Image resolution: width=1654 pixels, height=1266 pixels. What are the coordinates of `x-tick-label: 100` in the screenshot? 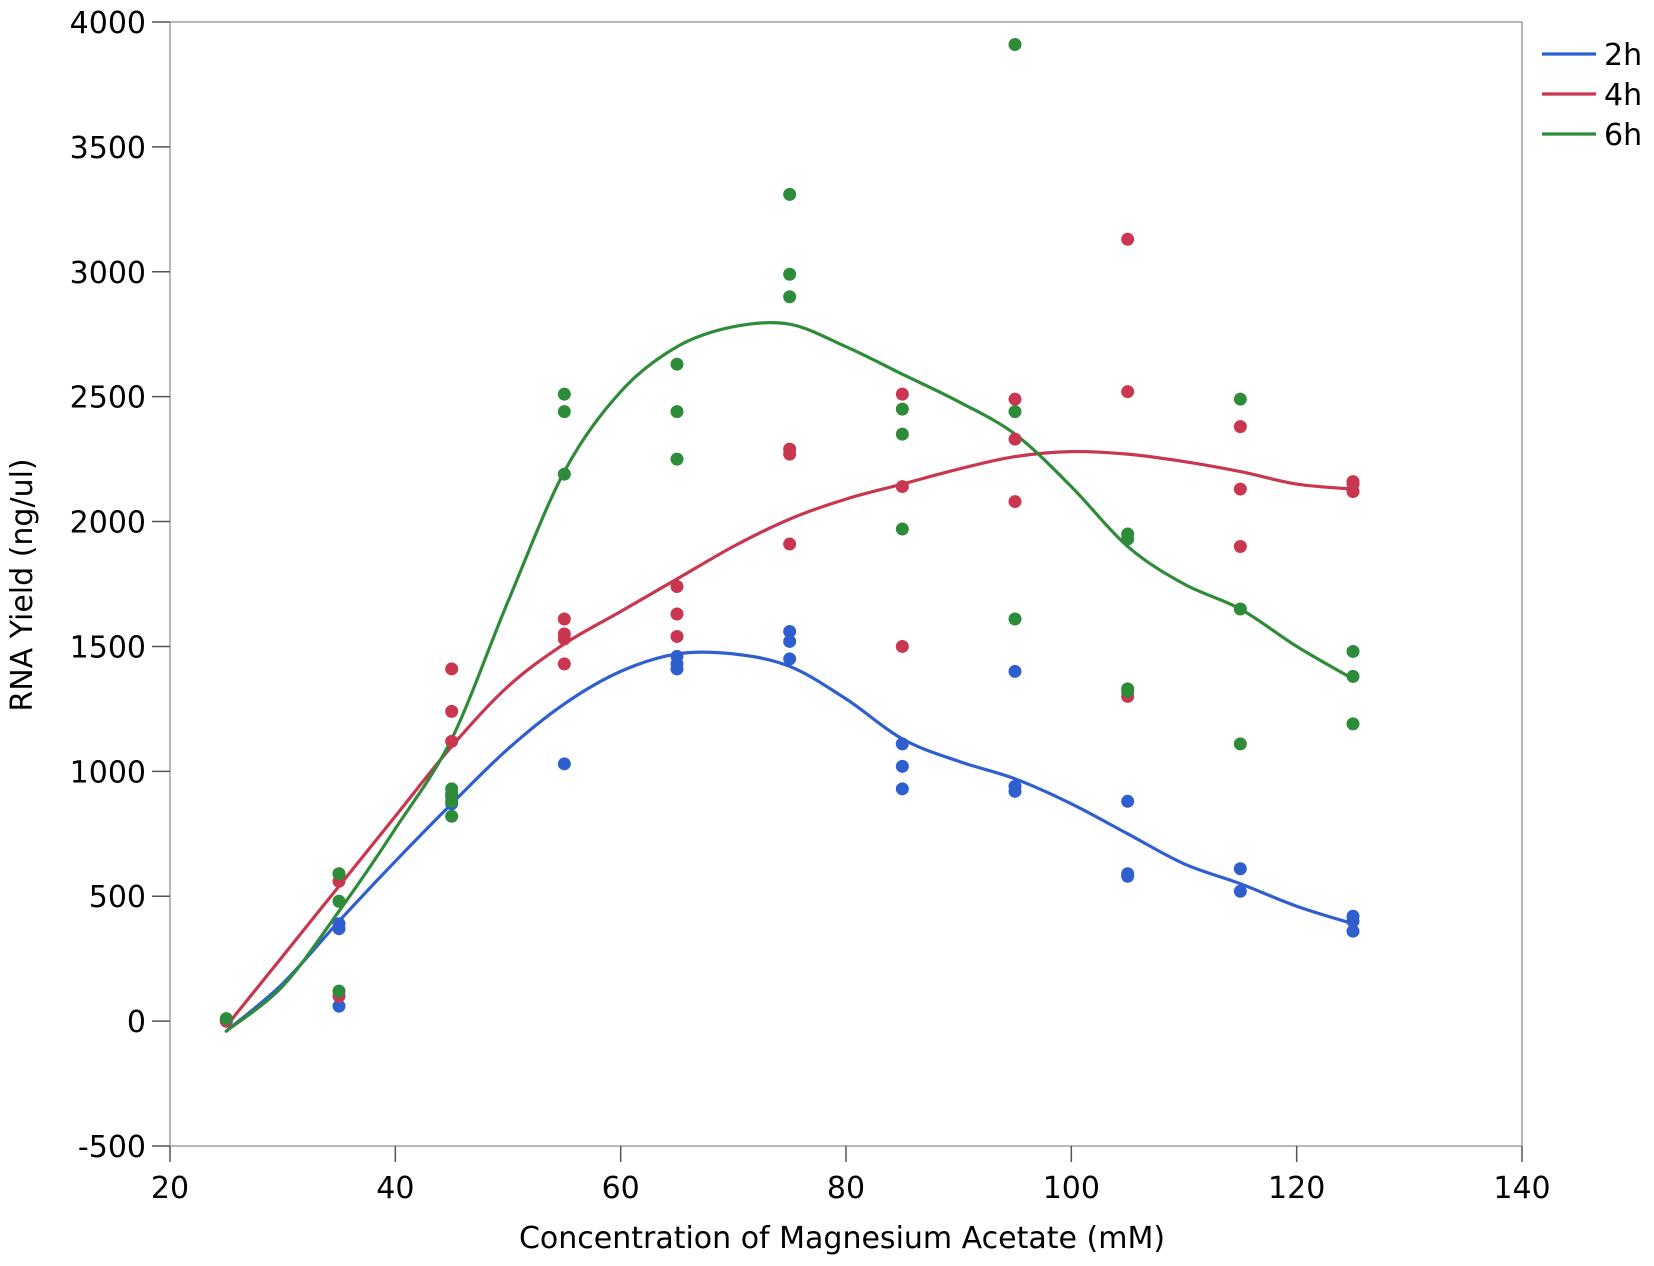 It's located at (1071, 1188).